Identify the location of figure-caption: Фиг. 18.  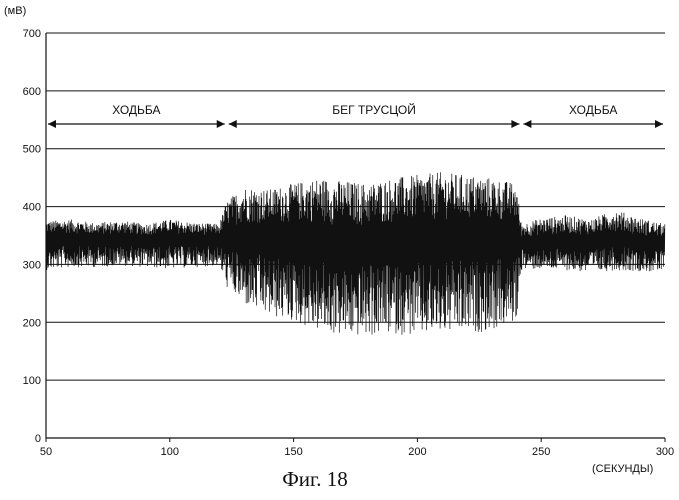
(315, 479).